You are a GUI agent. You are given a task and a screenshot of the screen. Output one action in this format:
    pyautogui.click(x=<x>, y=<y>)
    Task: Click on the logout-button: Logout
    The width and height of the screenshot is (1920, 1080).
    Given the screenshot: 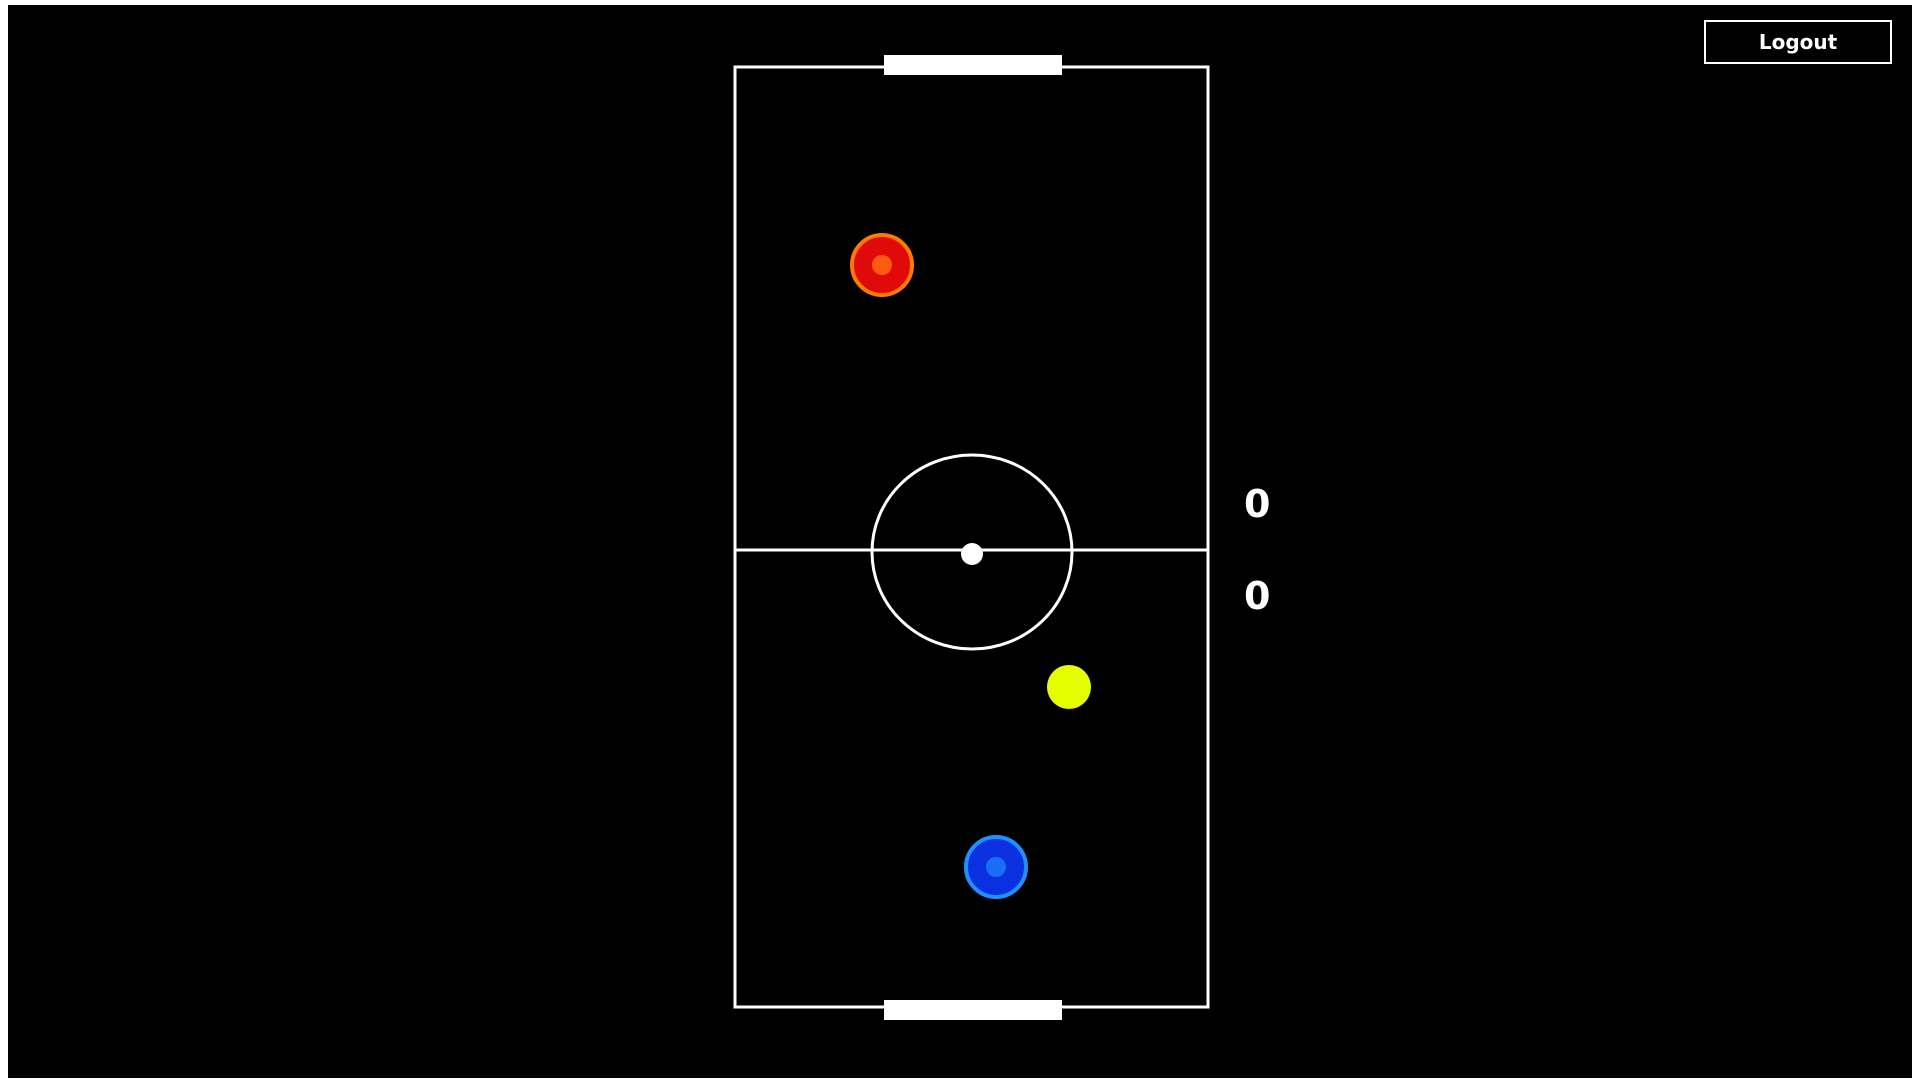 What is the action you would take?
    pyautogui.click(x=1798, y=42)
    